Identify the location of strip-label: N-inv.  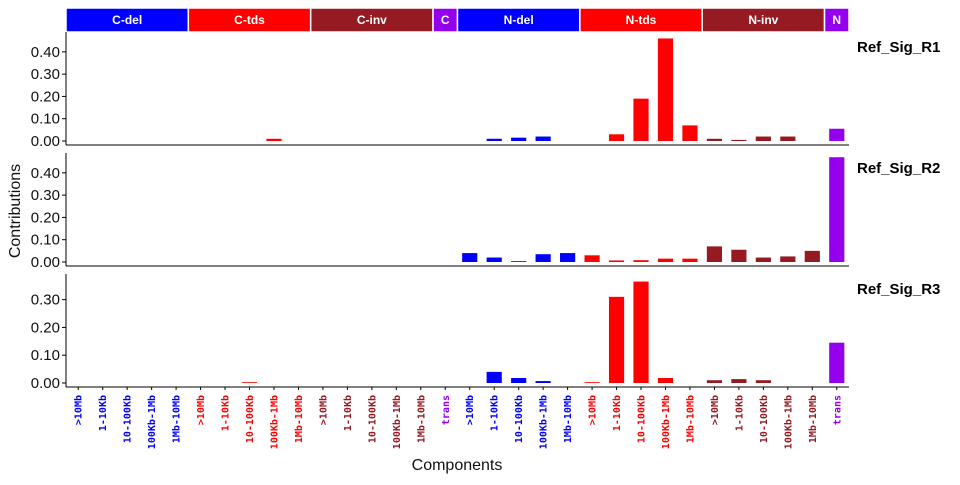
(763, 20).